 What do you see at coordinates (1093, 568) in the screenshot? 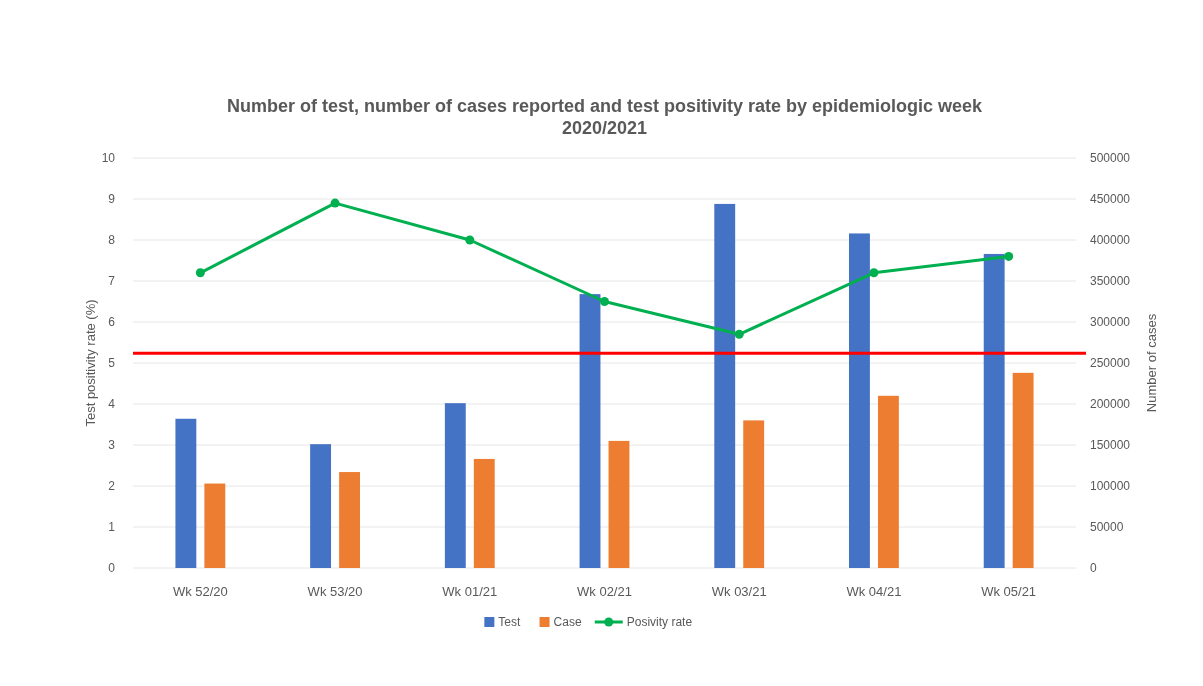
I see `y2-tick-label: 0` at bounding box center [1093, 568].